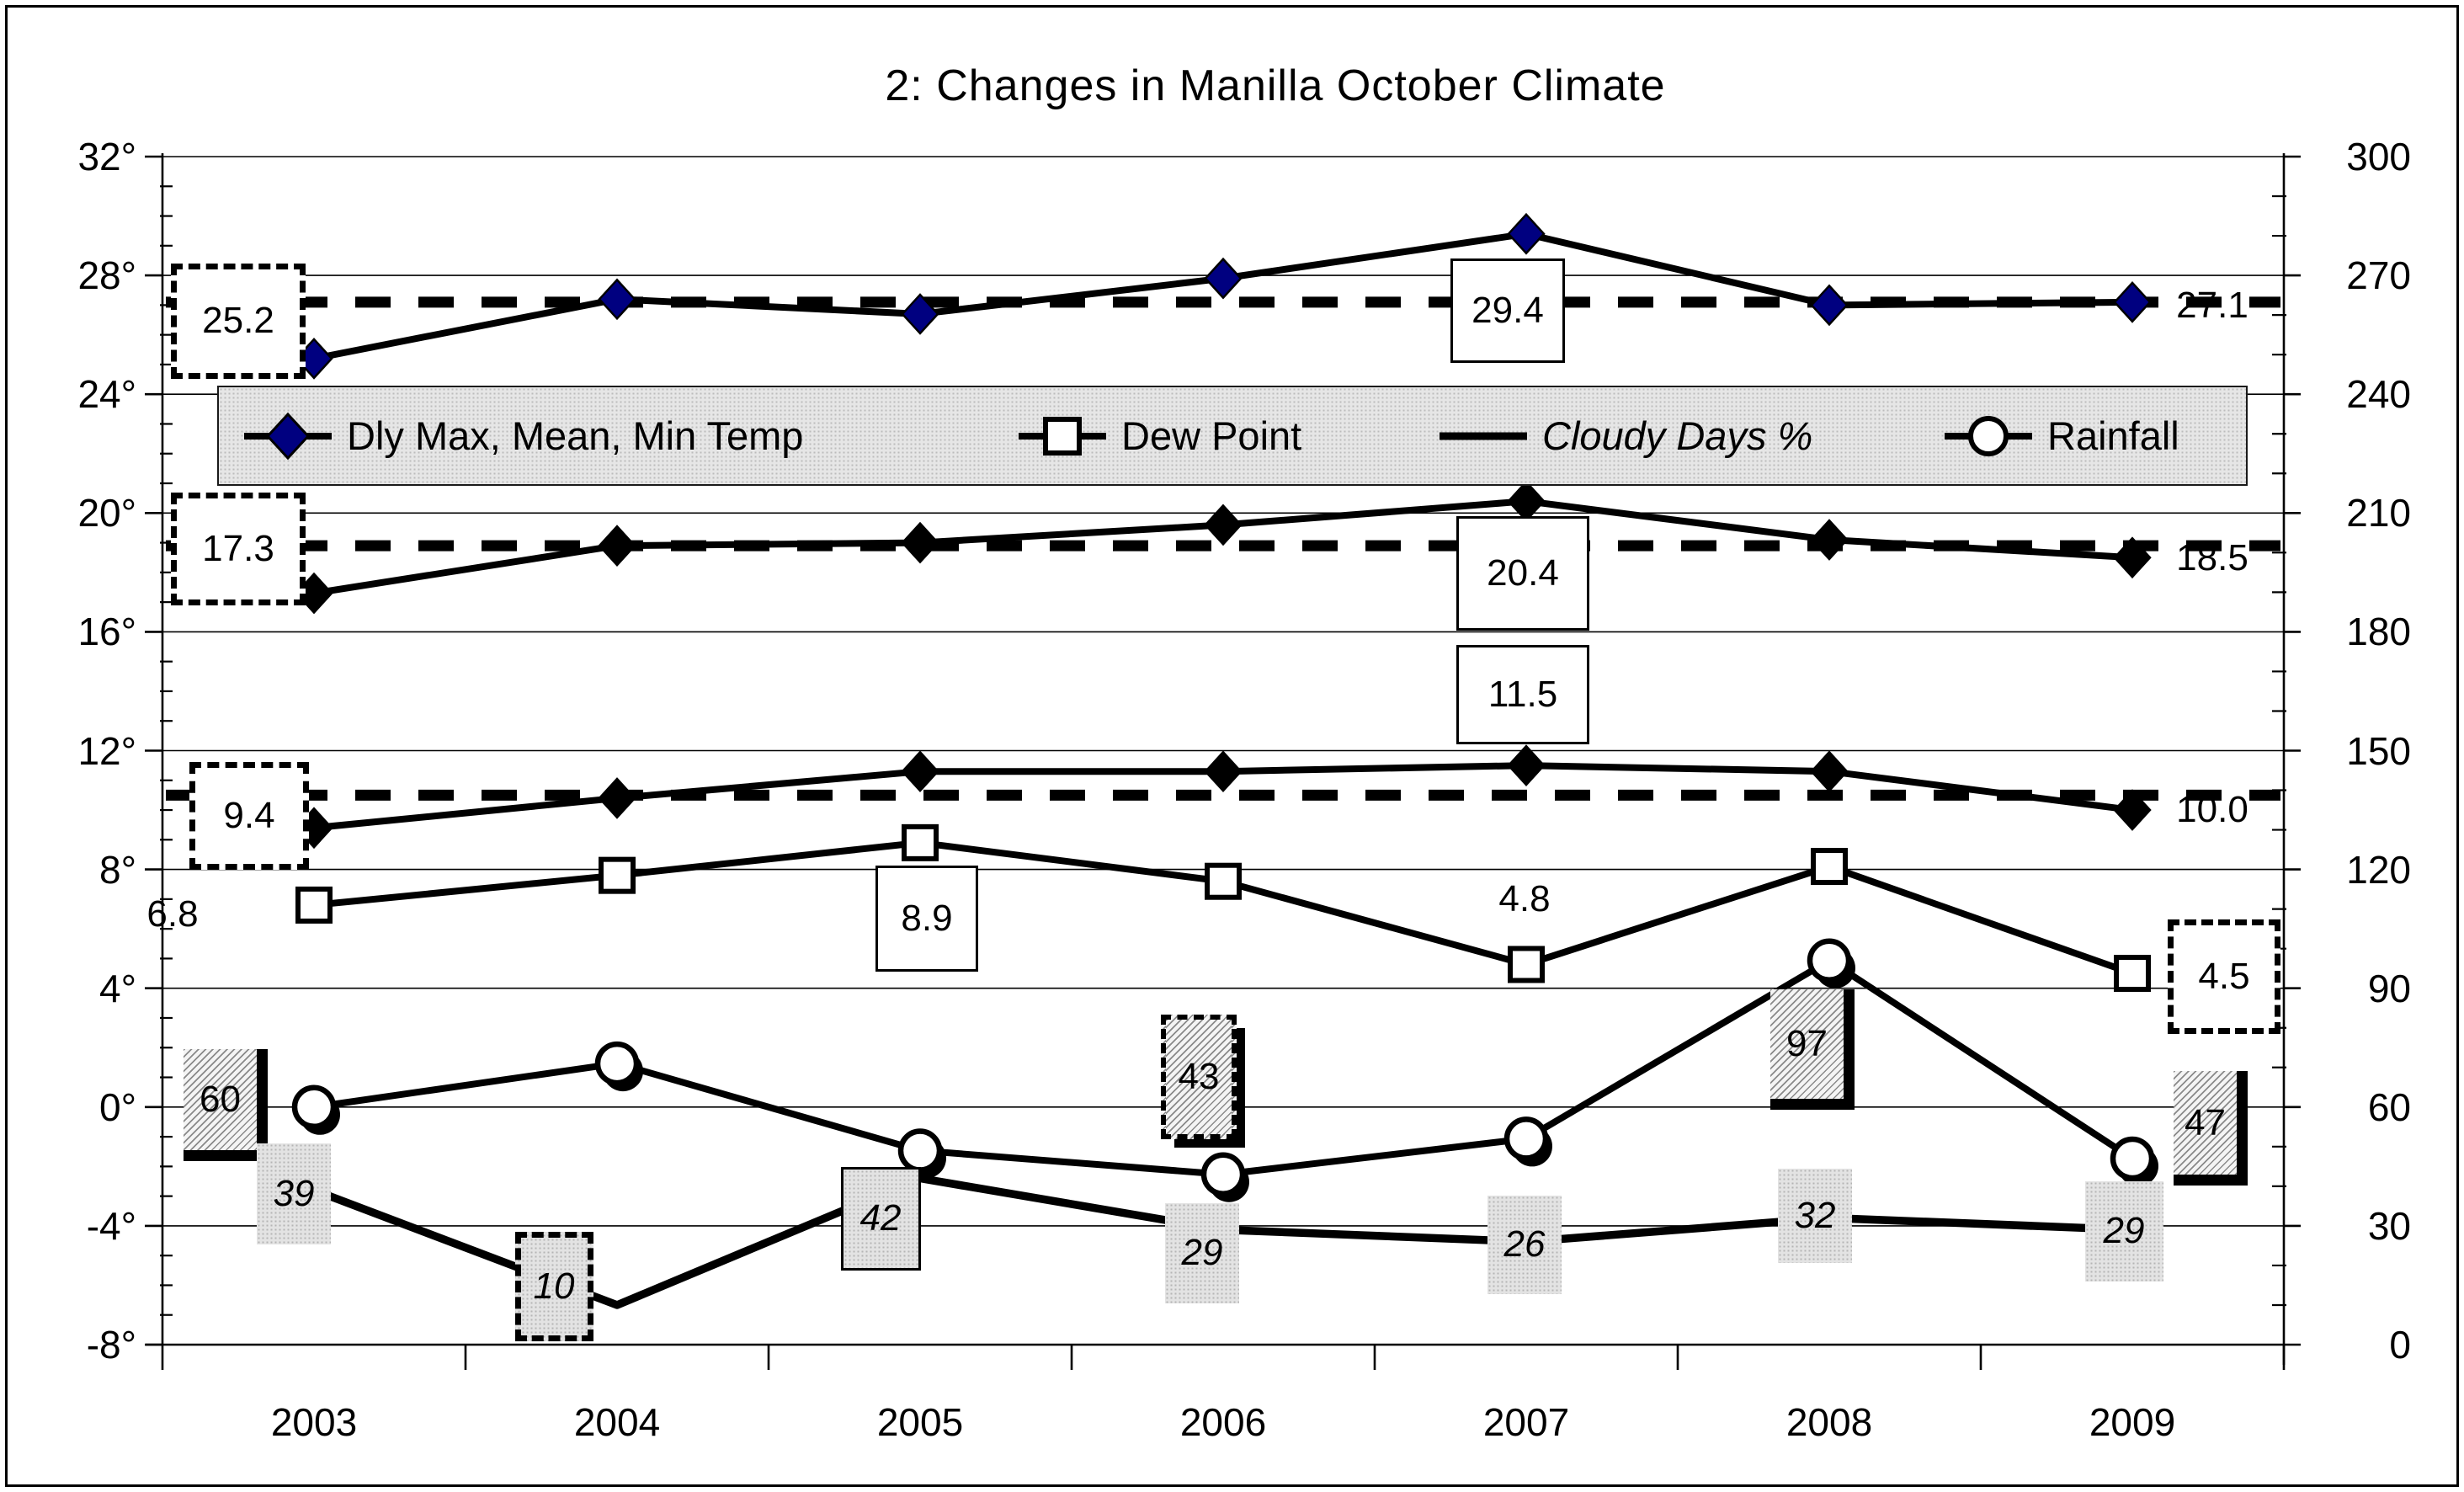  I want to click on legend-label-rainfall: Rainfall, so click(2113, 435).